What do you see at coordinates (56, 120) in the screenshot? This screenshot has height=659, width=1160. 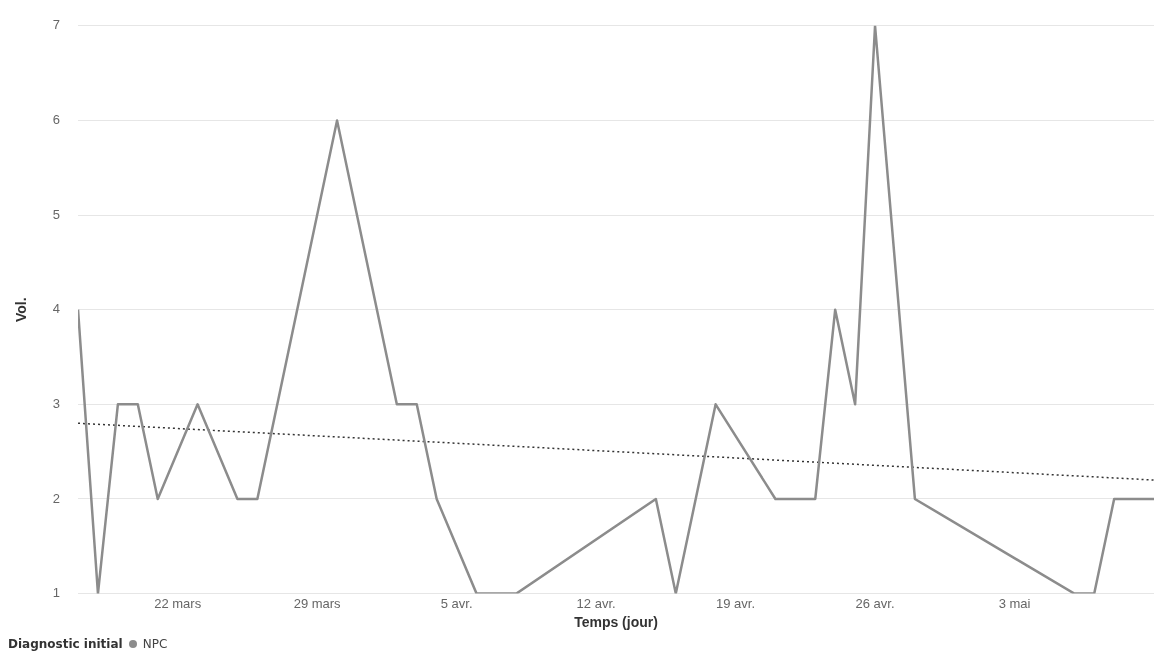 I see `y-tick-label: 6` at bounding box center [56, 120].